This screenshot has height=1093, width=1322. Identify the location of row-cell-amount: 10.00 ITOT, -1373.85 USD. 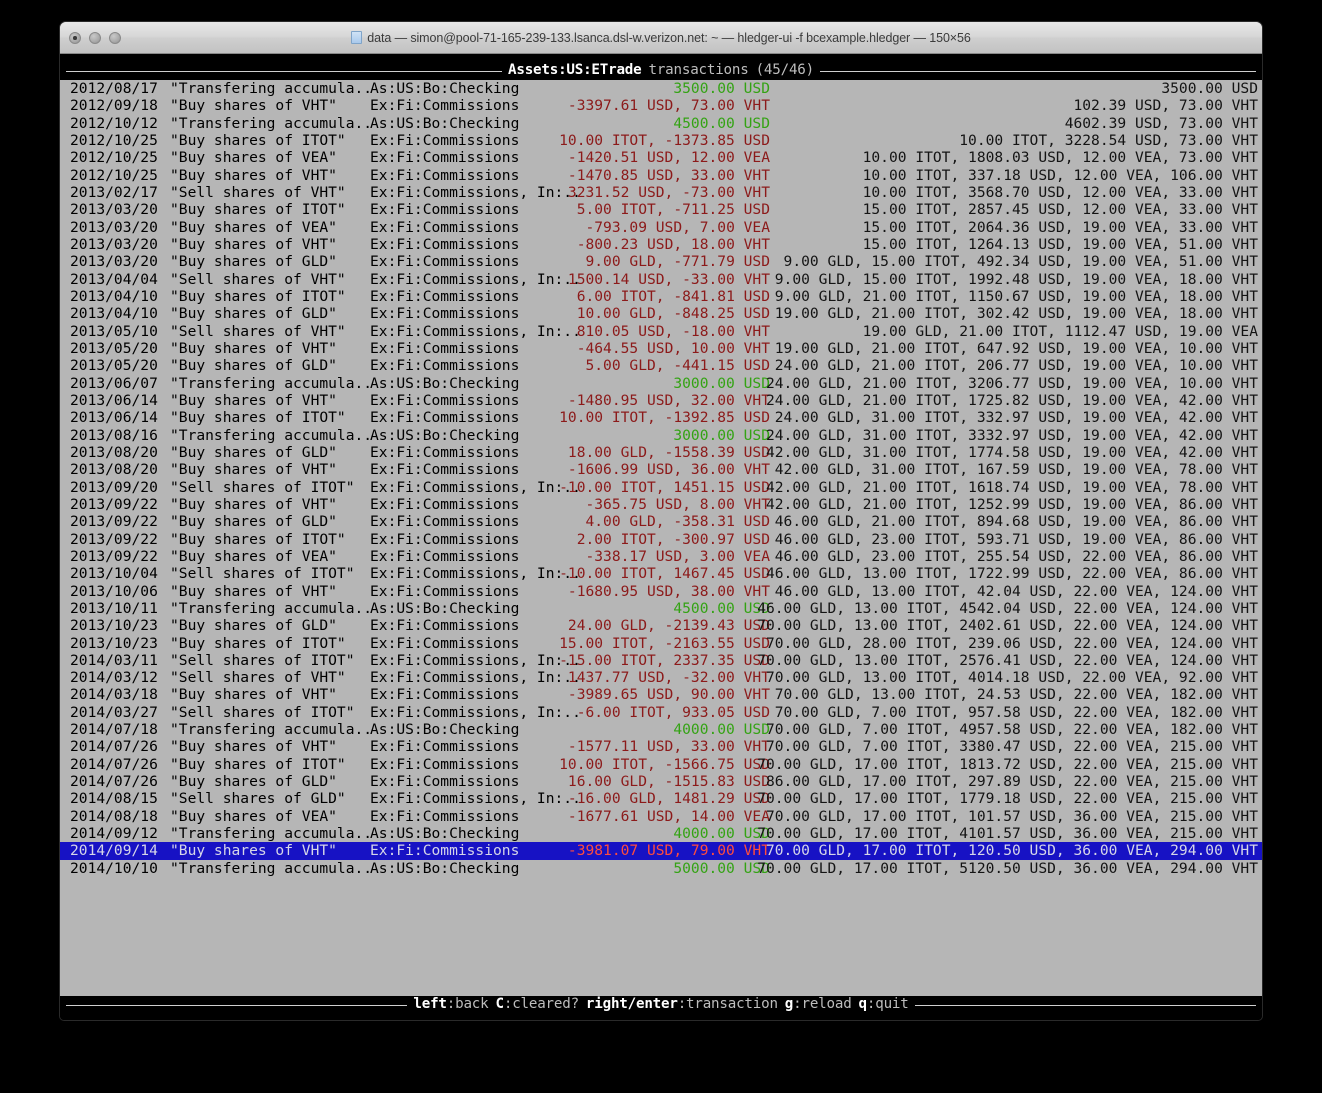
(664, 140).